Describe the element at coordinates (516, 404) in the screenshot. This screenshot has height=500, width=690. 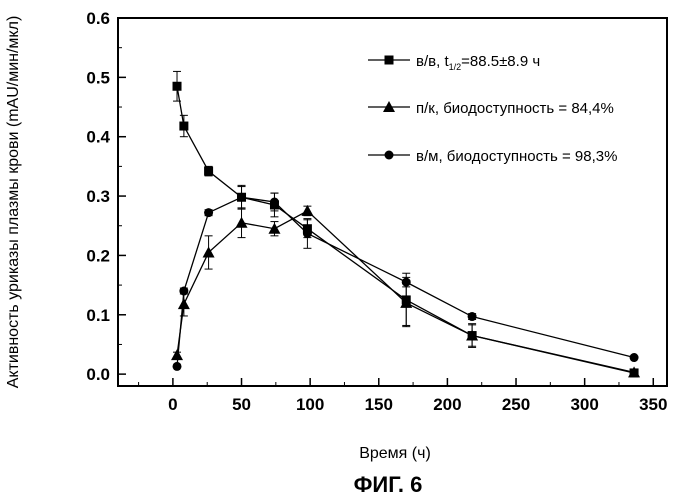
I see `x-tick-label: 250` at that location.